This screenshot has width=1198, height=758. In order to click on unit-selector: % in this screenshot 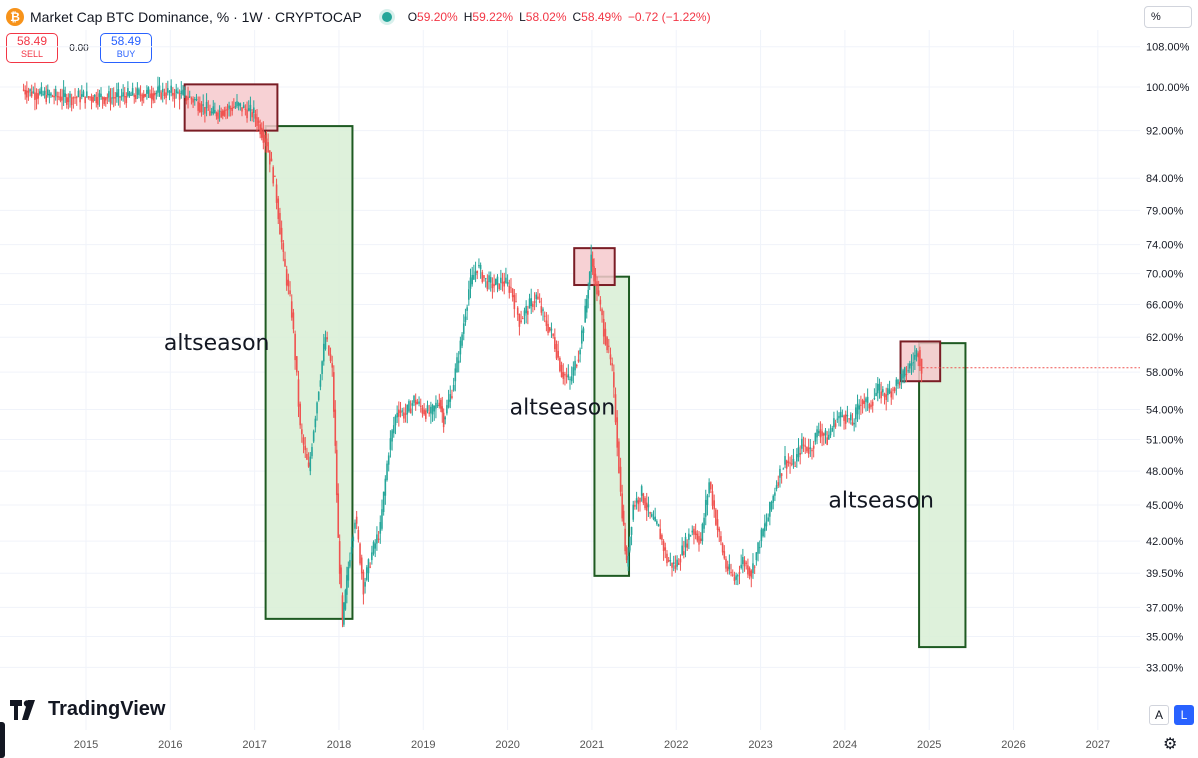, I will do `click(1168, 17)`.